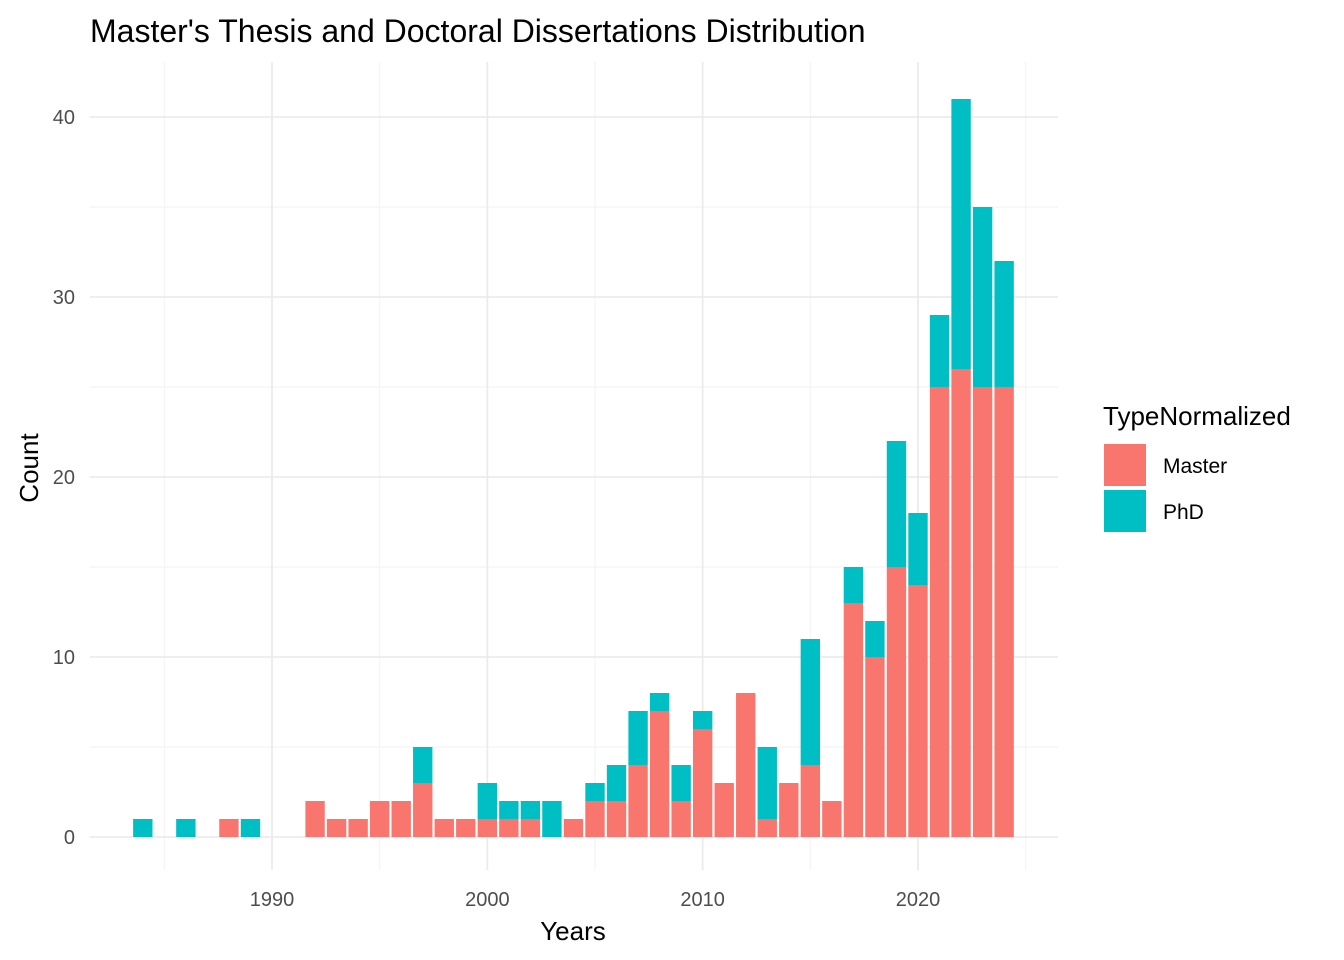 The height and width of the screenshot is (960, 1344). I want to click on bar-phd-2010, so click(702, 720).